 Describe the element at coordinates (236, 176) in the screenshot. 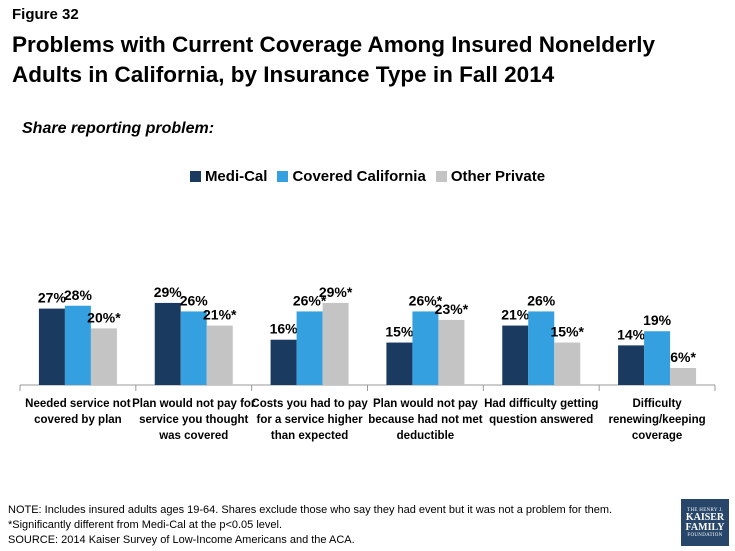

I see `legend-label-medi-cal: Medi-Cal` at that location.